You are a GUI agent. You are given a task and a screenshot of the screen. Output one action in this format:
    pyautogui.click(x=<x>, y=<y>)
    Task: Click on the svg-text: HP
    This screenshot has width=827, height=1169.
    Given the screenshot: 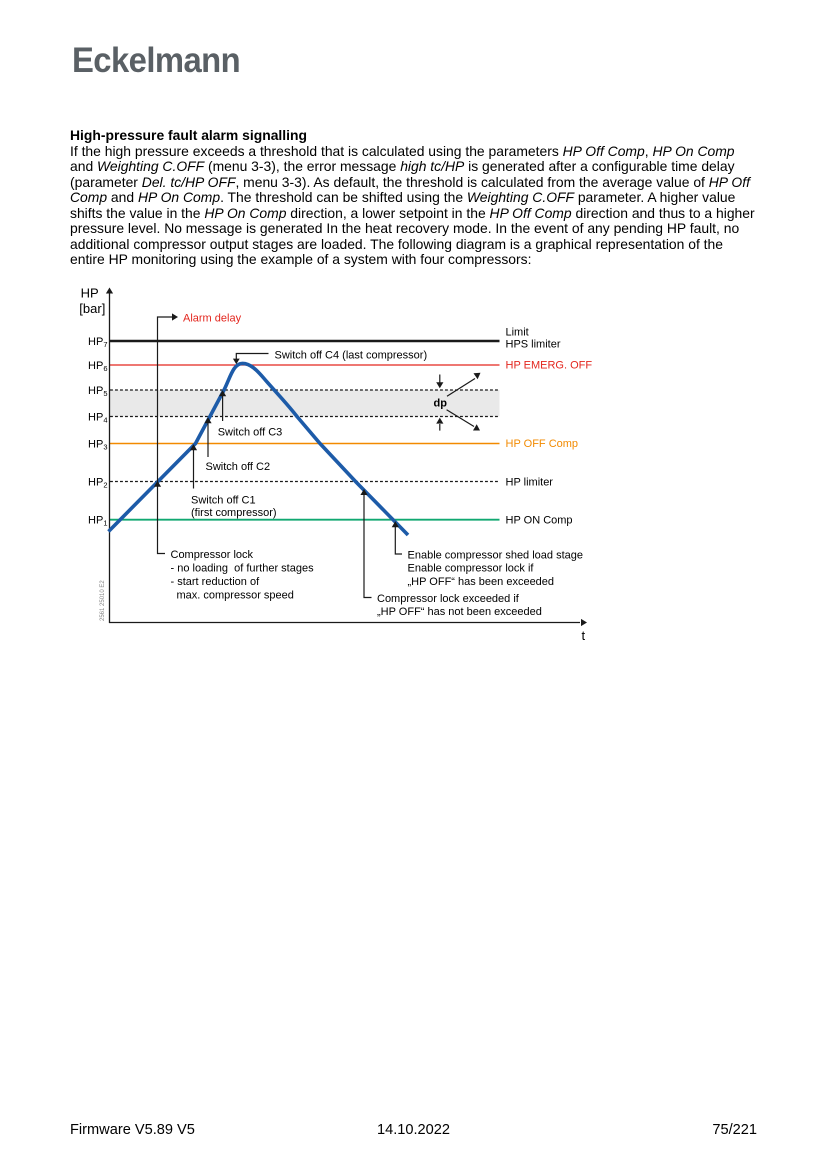 What is the action you would take?
    pyautogui.click(x=90, y=293)
    